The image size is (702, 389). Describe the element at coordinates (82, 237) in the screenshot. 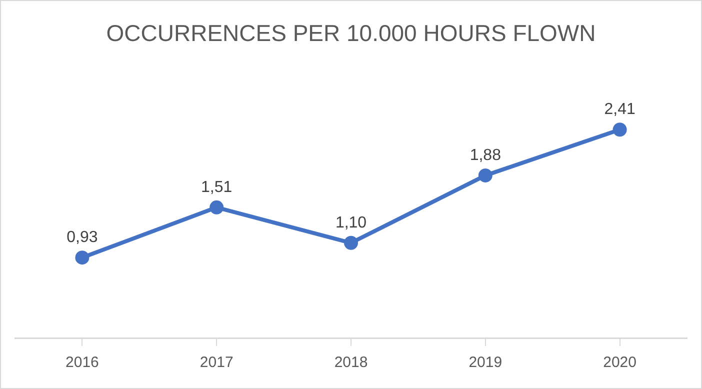

I see `data-label: 0,93` at that location.